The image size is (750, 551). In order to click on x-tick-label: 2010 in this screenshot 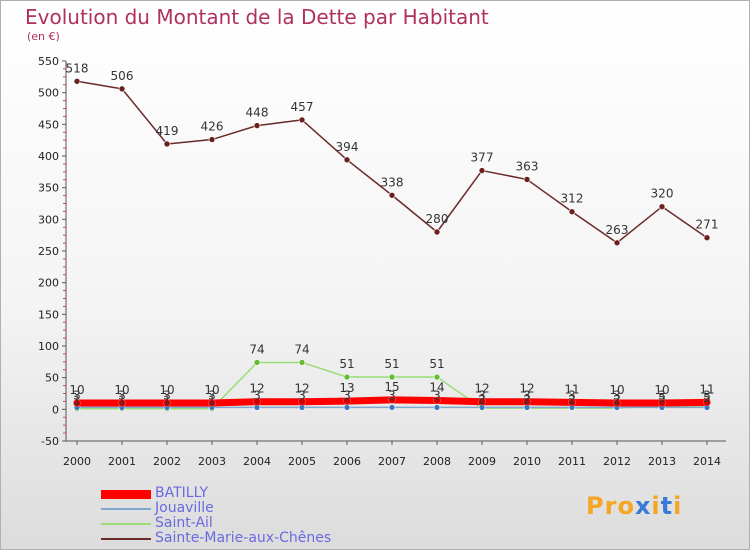, I will do `click(527, 461)`.